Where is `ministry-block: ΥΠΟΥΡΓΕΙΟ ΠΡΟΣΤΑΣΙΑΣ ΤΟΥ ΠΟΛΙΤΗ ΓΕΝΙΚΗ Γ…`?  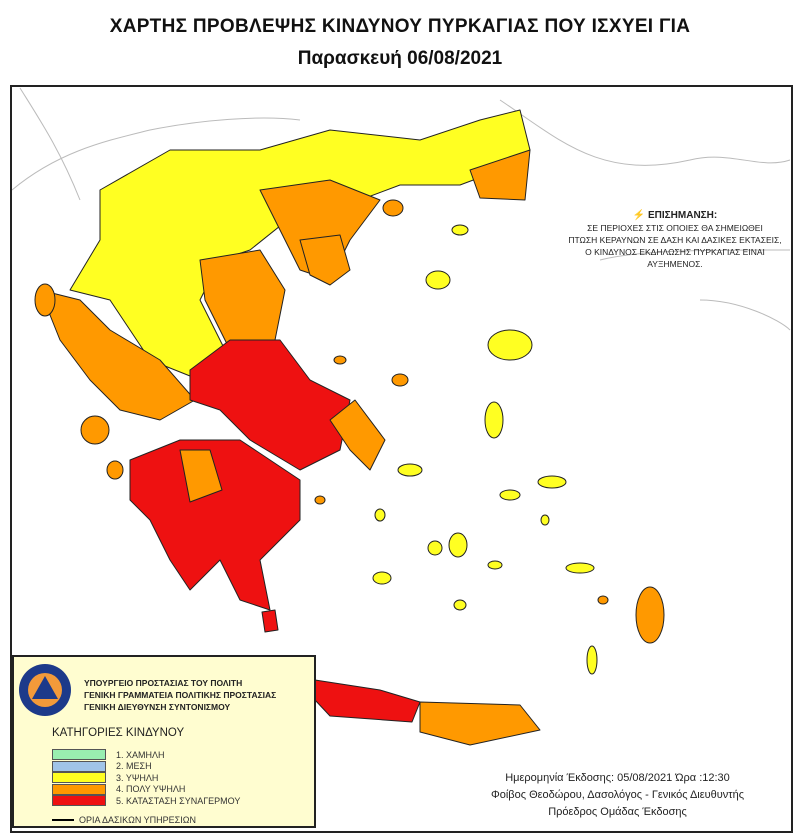 ministry-block: ΥΠΟΥΡΓΕΙΟ ΠΡΟΣΤΑΣΙΑΣ ΤΟΥ ΠΟΛΙΤΗ ΓΕΝΙΚΗ Γ… is located at coordinates (180, 695).